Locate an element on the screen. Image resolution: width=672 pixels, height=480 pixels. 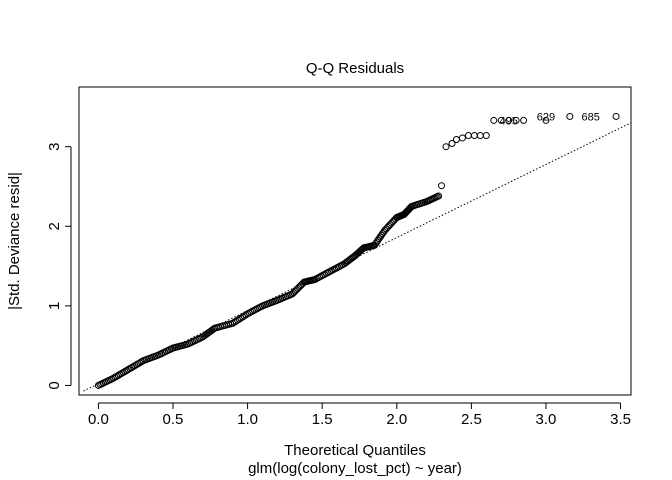
y-axis-title: |Std. Deviance resid| is located at coordinates (14, 241).